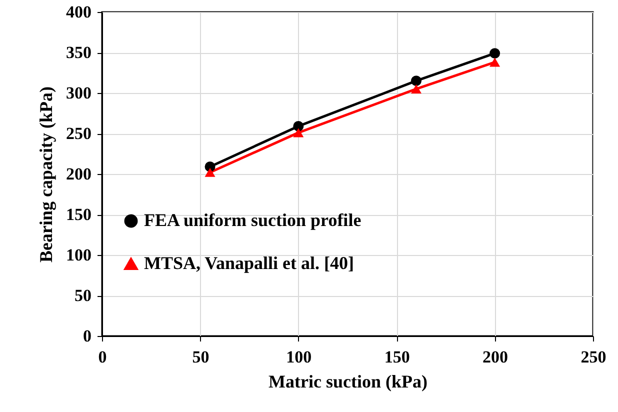 This screenshot has height=412, width=618. I want to click on x-tick-label: 50, so click(201, 357).